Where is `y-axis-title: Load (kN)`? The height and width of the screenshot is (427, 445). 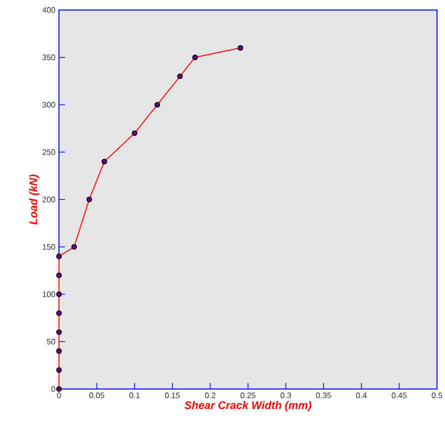
y-axis-title: Load (kN) is located at coordinates (34, 199).